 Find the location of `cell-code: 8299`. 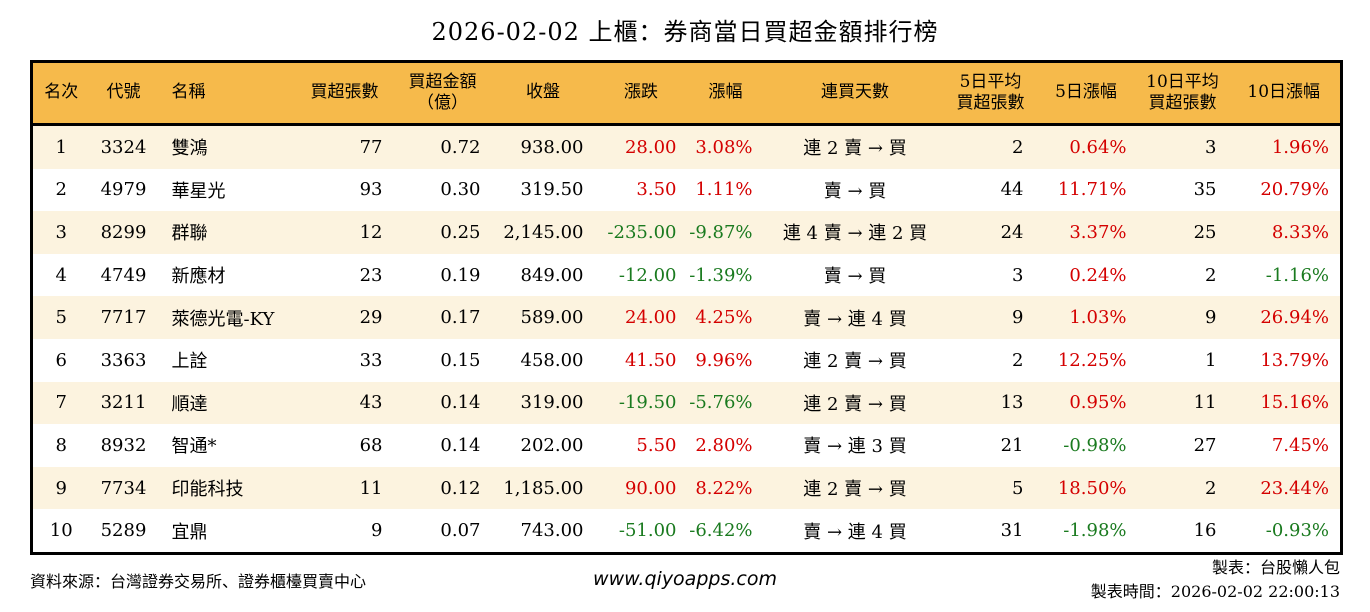

cell-code: 8299 is located at coordinates (123, 232).